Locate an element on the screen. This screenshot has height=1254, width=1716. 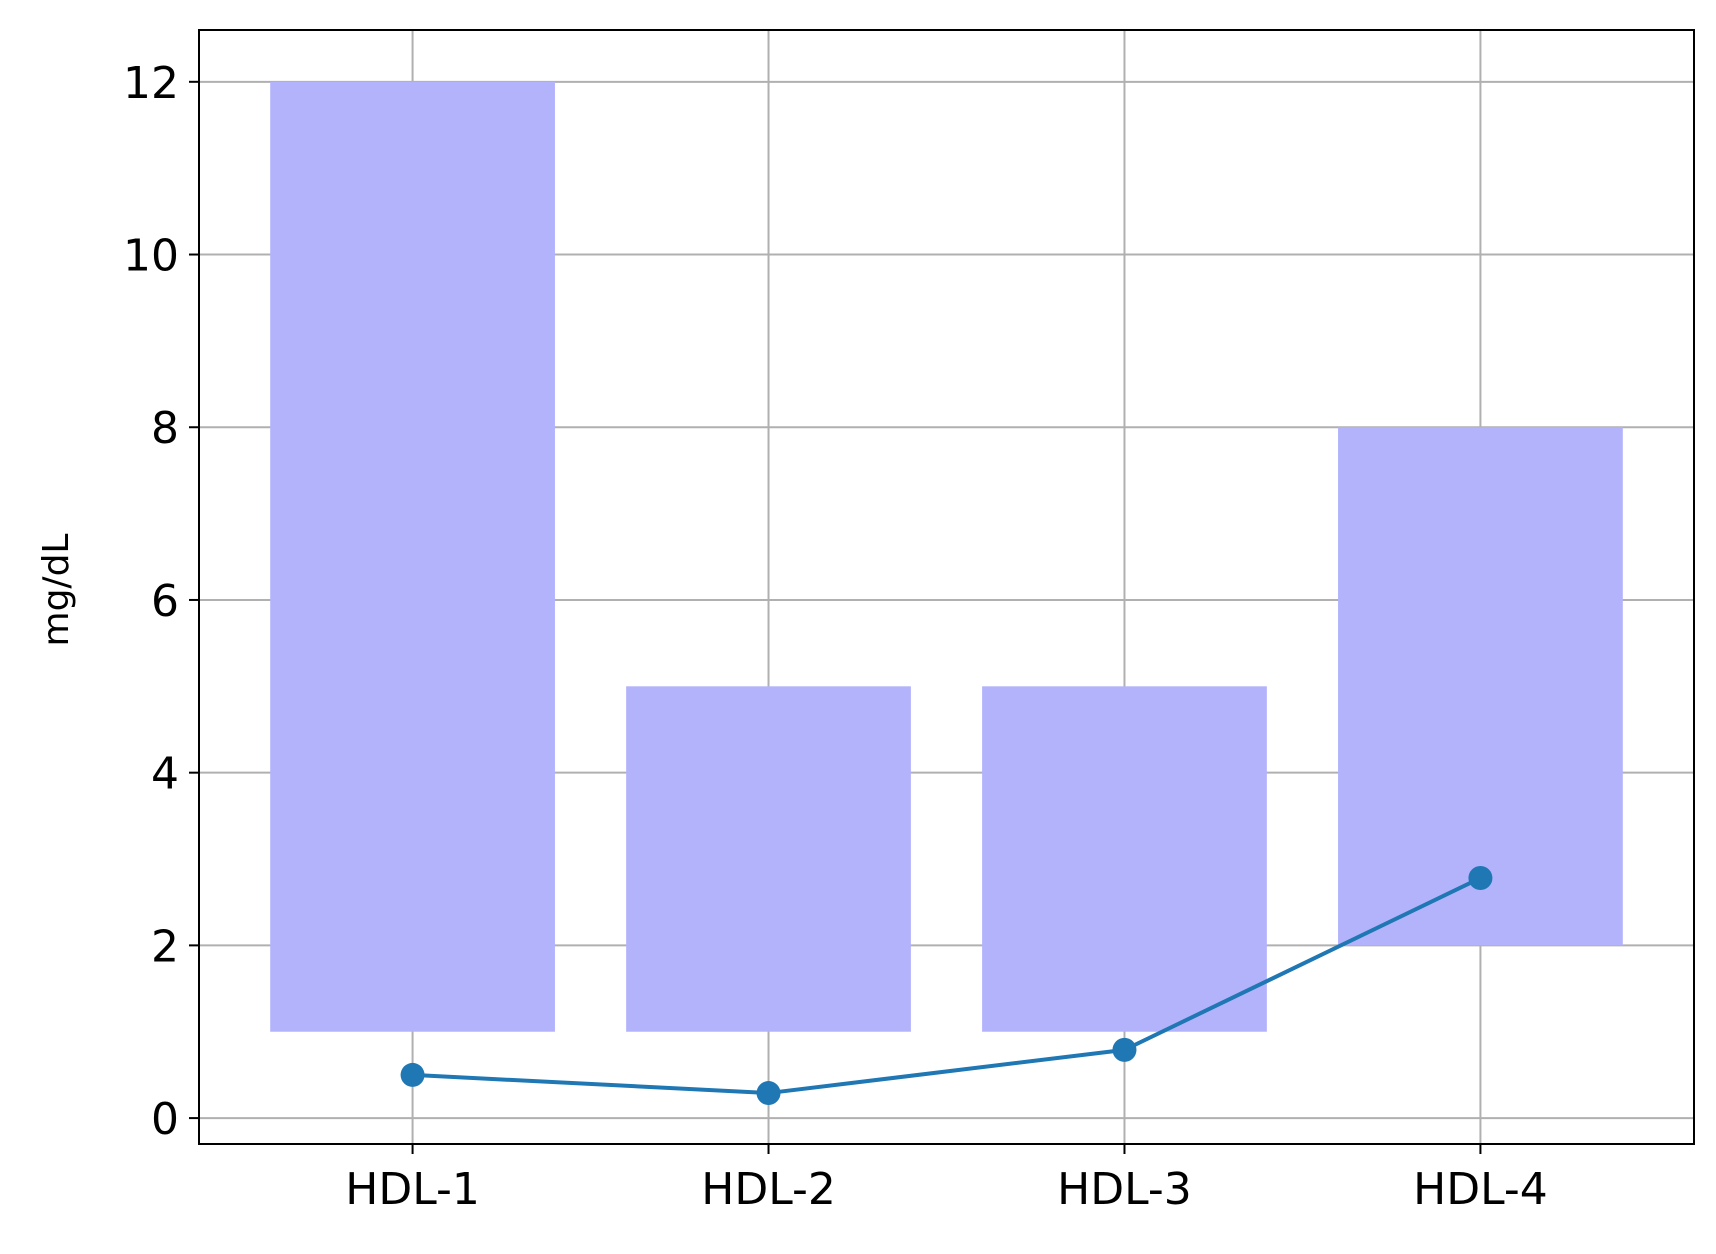
y-tick-label: 4 is located at coordinates (165, 774).